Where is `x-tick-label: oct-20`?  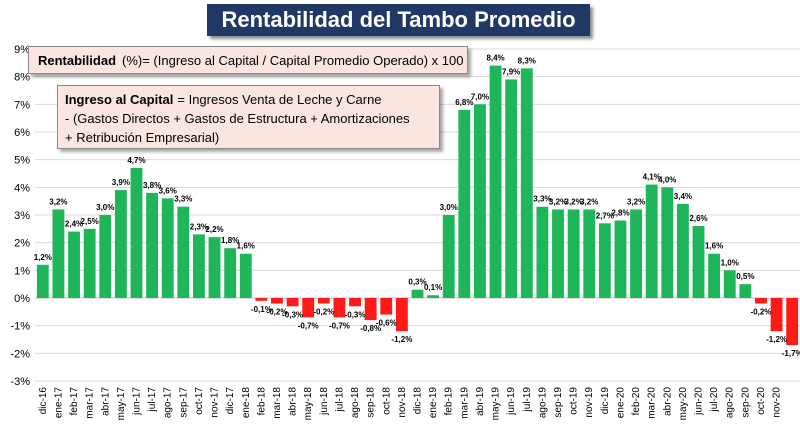
x-tick-label: oct-20 is located at coordinates (761, 401).